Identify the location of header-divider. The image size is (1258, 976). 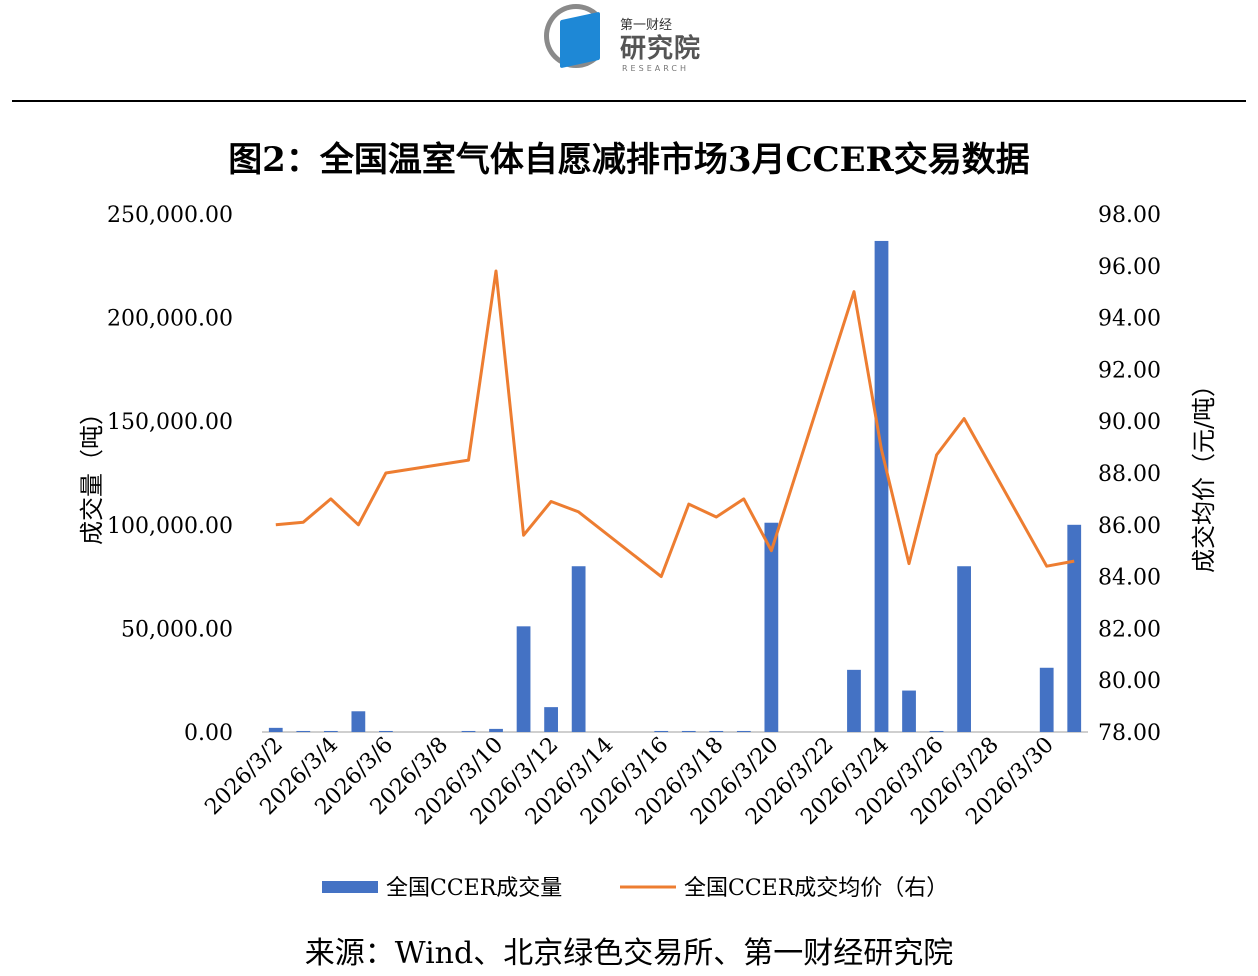
(629, 101).